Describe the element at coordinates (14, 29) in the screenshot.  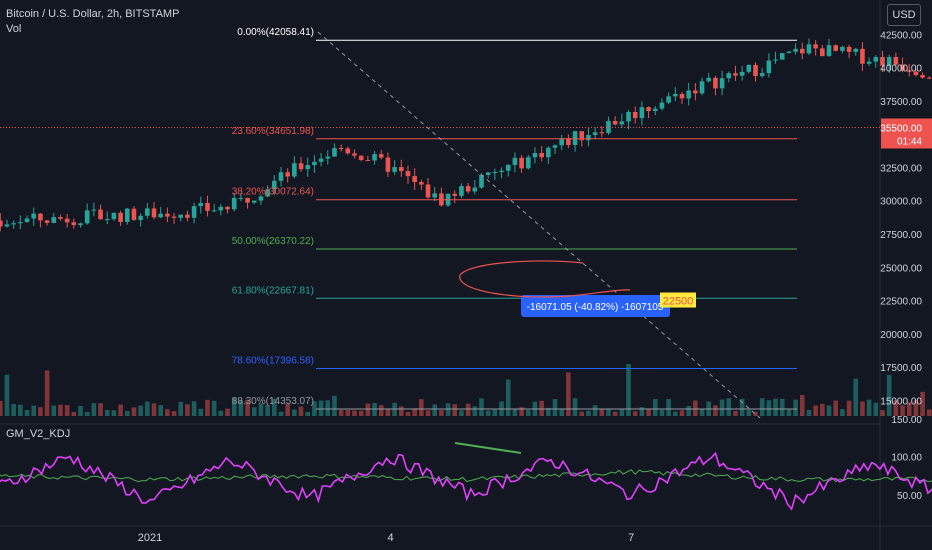
I see `volume-label: Vol` at that location.